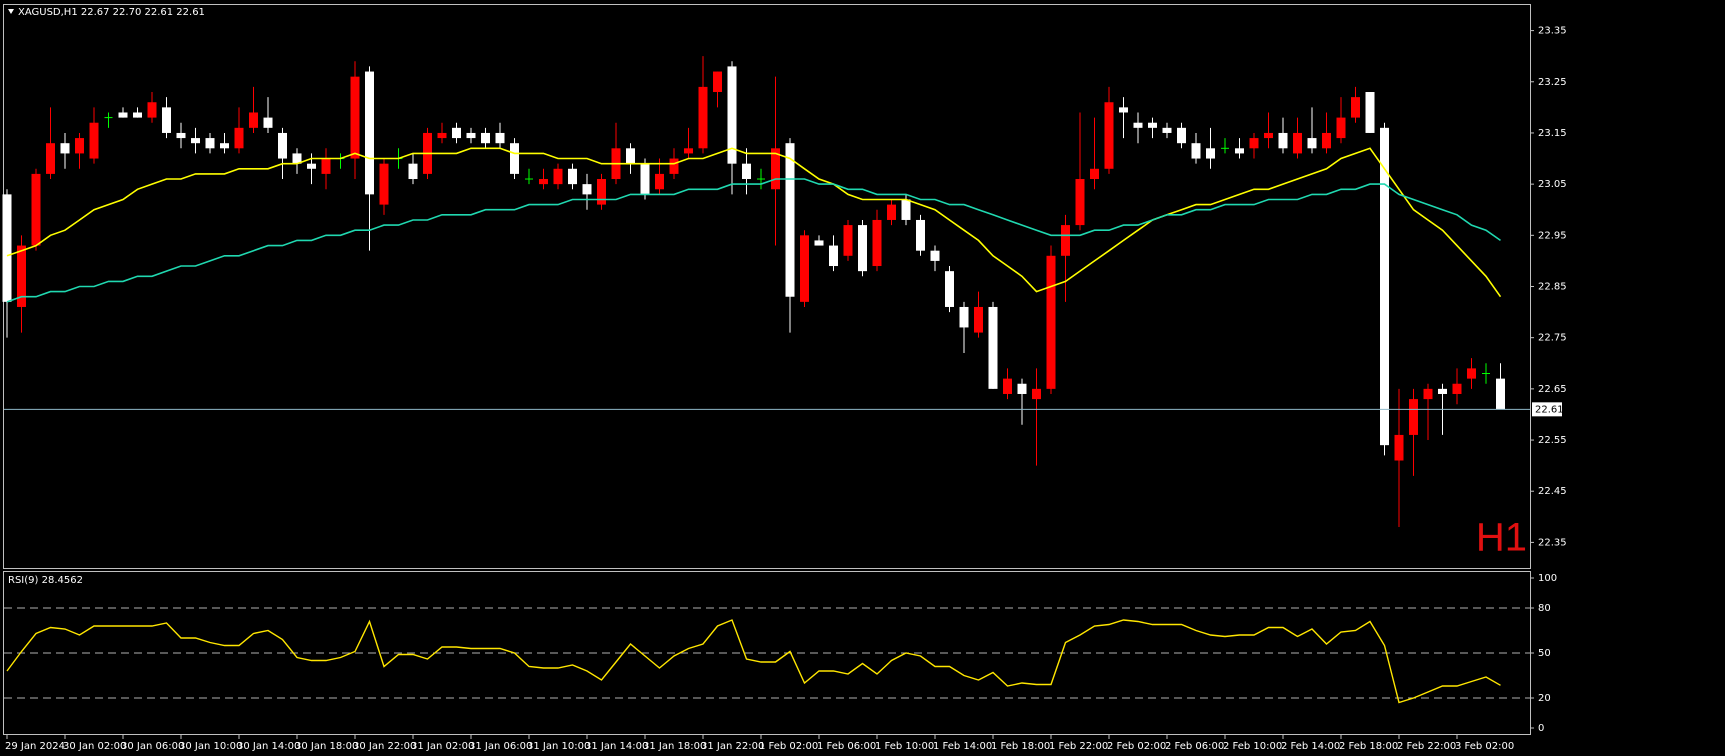 The width and height of the screenshot is (1725, 756). I want to click on rsi-header: RSI(9) 28.4562, so click(45, 580).